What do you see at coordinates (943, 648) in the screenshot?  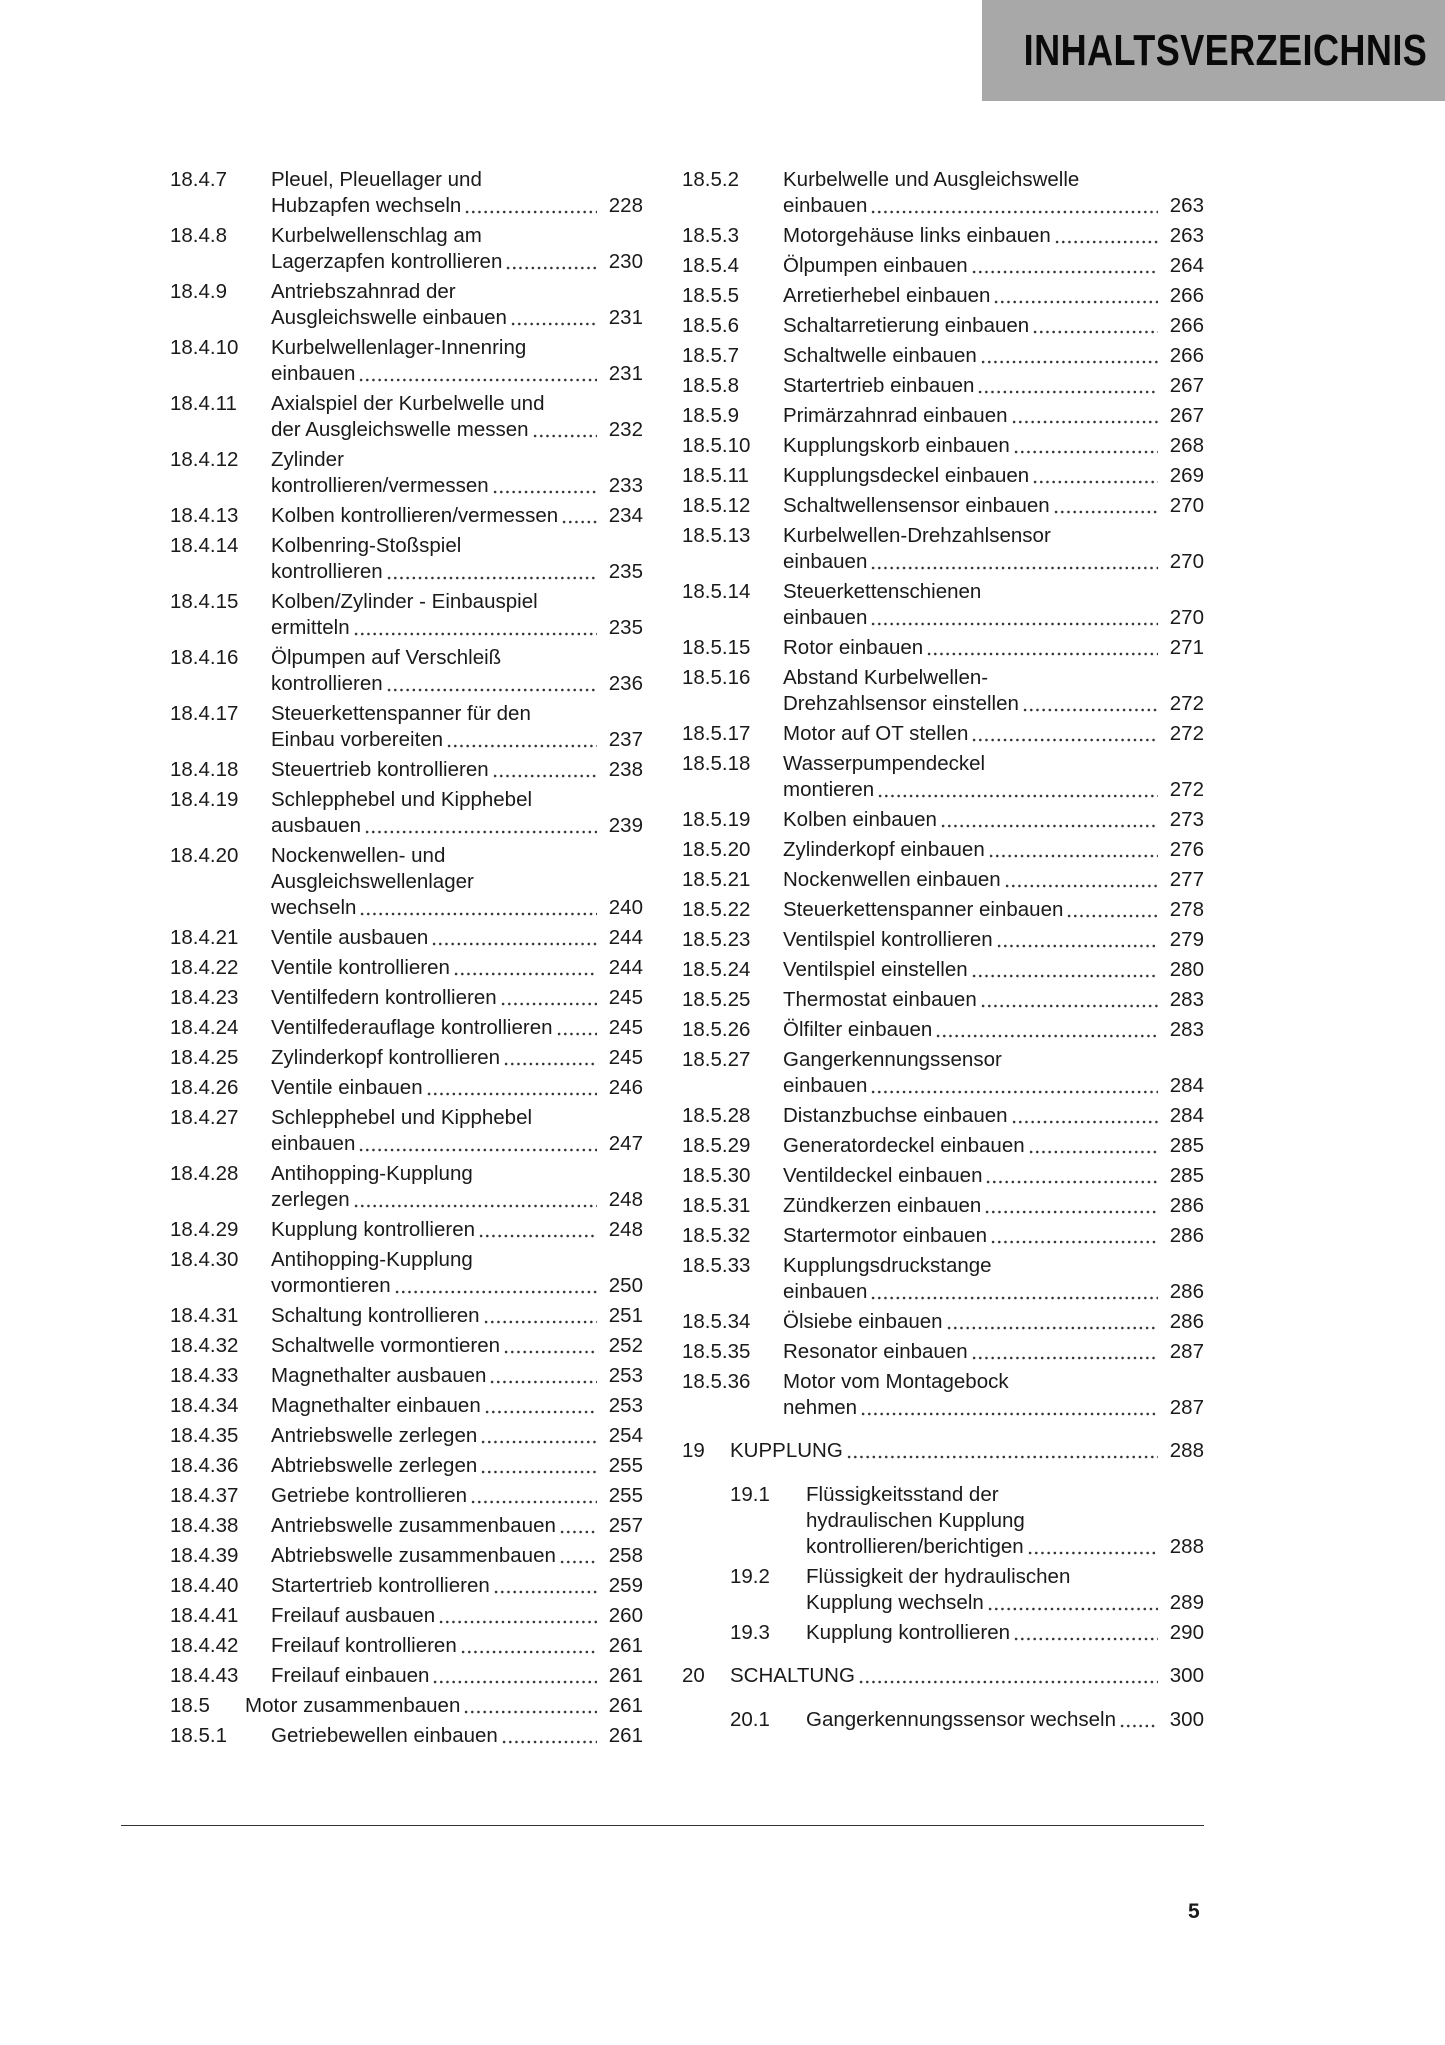 I see `toc-entry: 18.5.15 Rotor einbauen 271` at bounding box center [943, 648].